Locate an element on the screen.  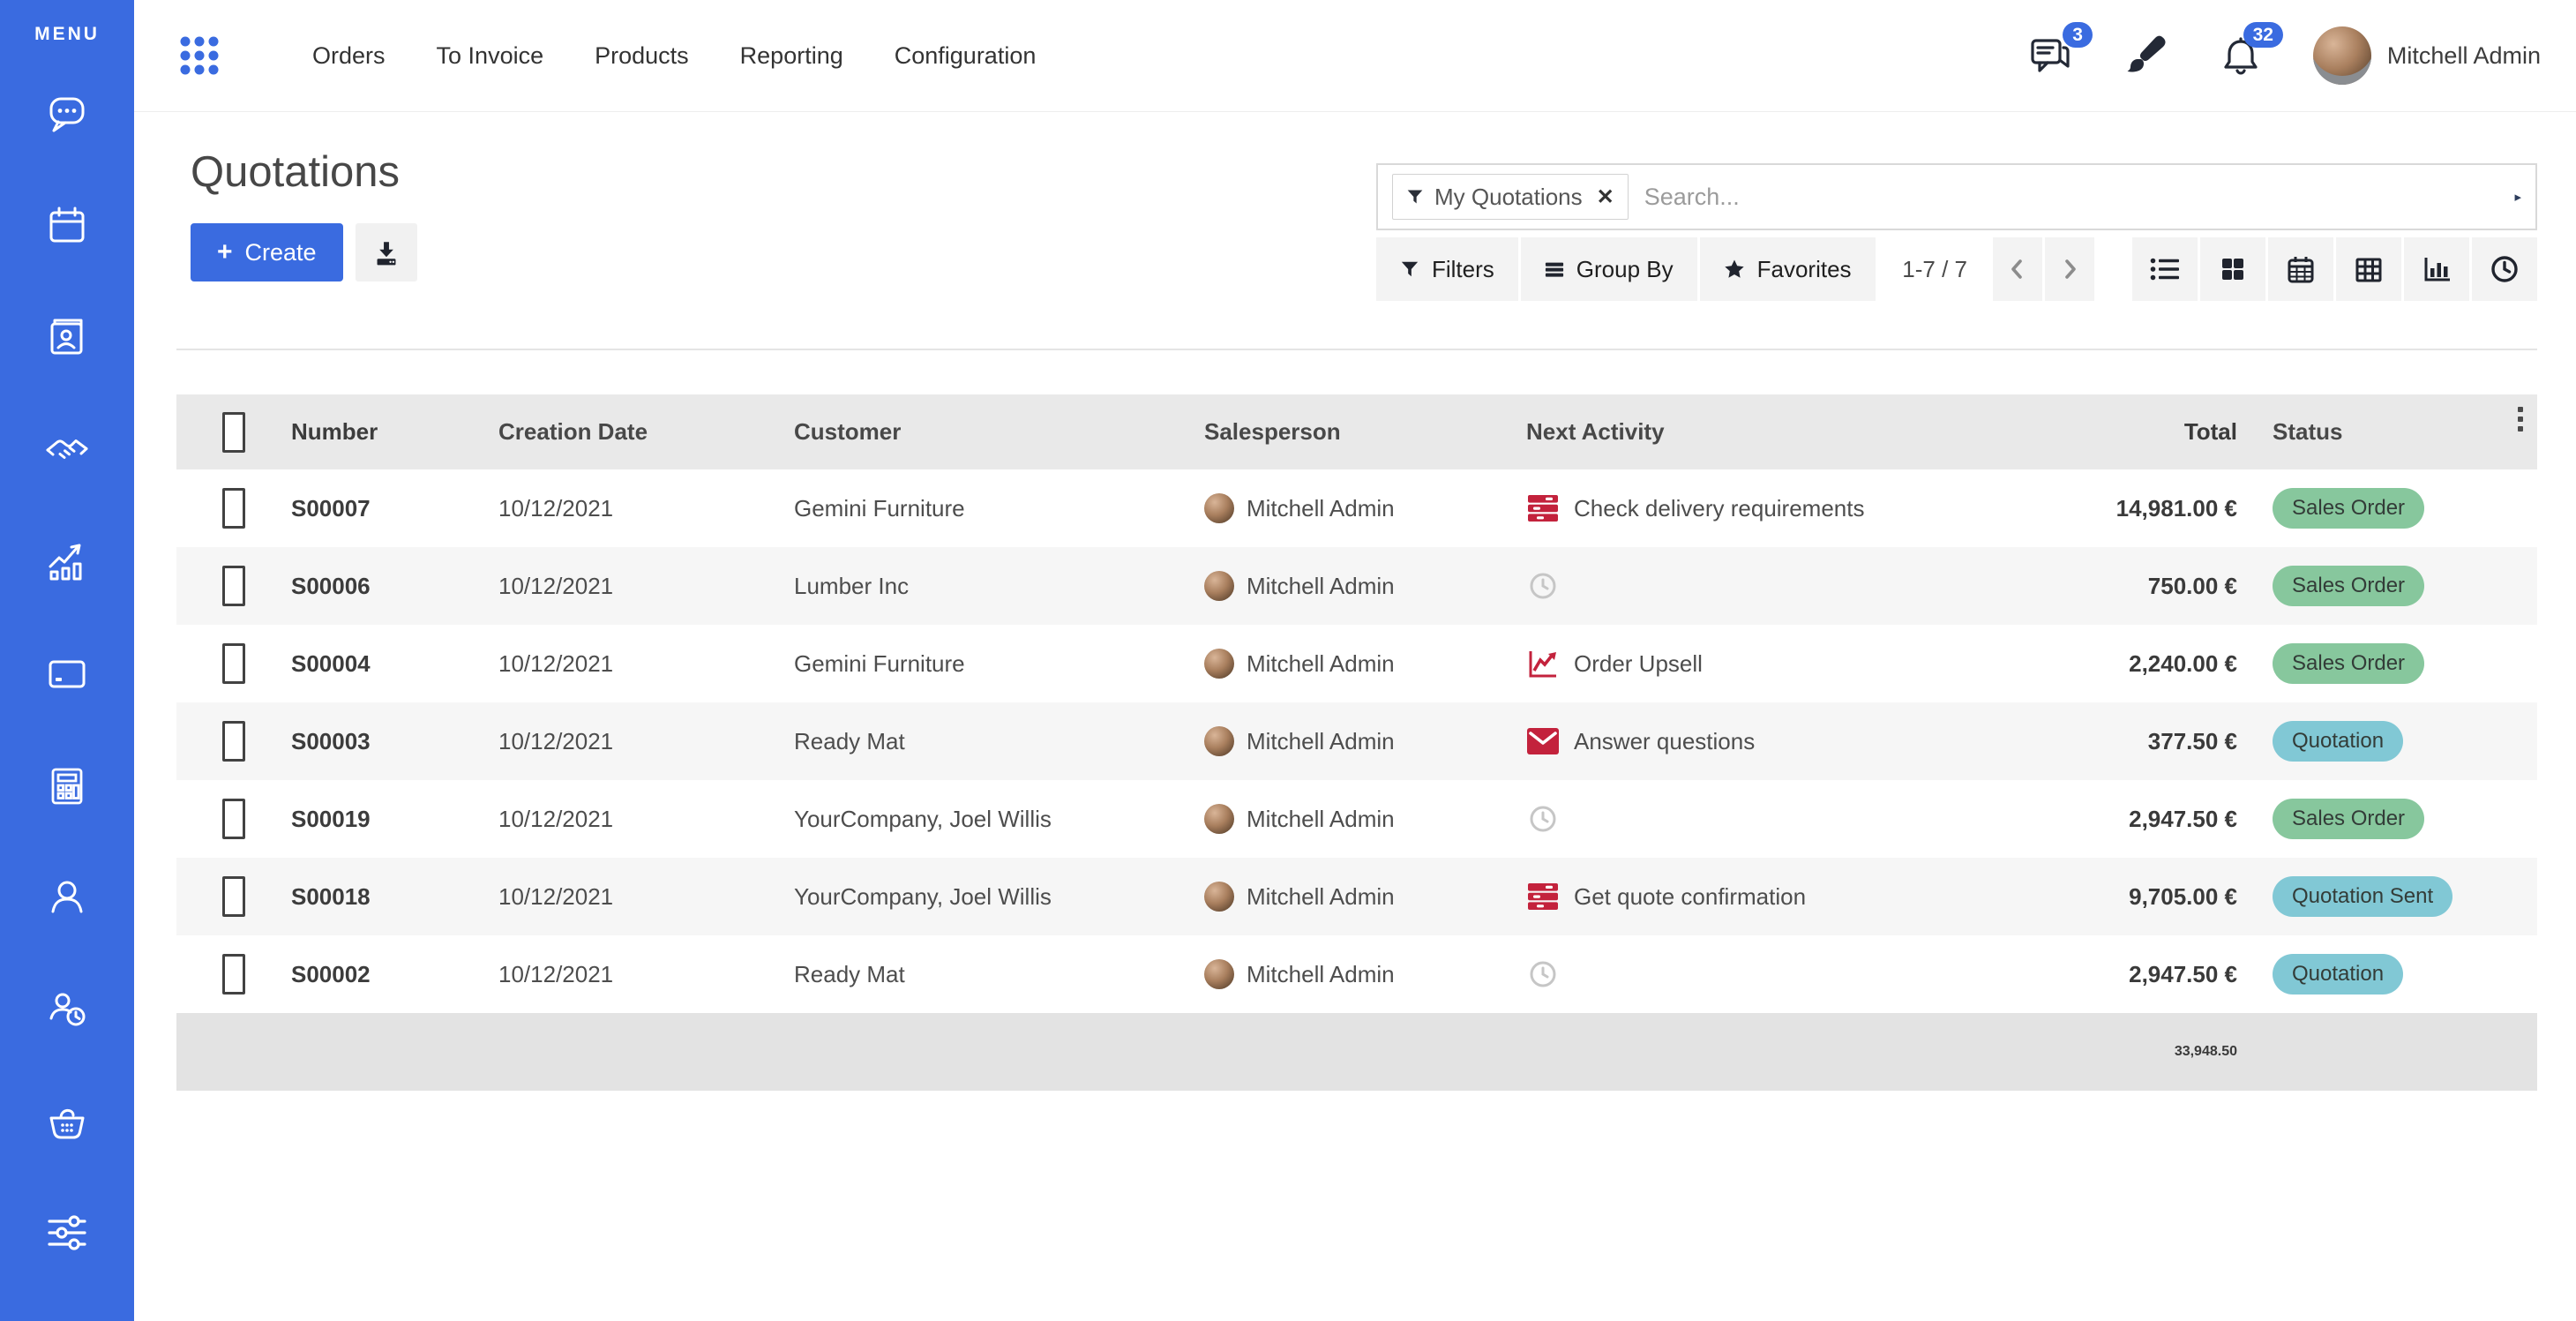
pager: 1-7 / 7 is located at coordinates (1998, 269).